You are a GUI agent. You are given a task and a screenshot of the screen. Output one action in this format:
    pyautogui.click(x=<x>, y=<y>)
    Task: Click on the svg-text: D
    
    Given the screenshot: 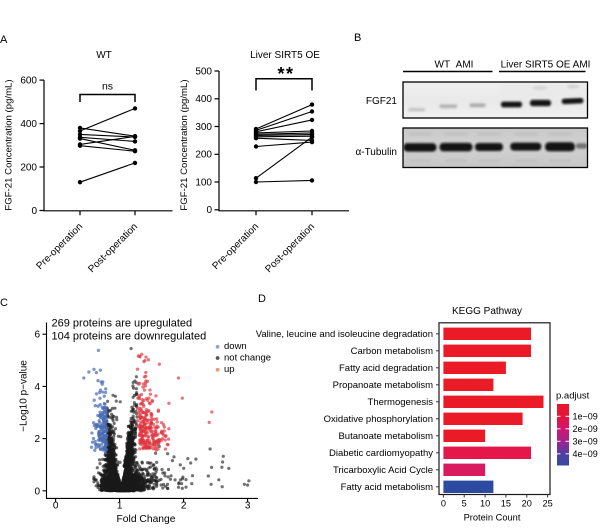 What is the action you would take?
    pyautogui.click(x=262, y=299)
    